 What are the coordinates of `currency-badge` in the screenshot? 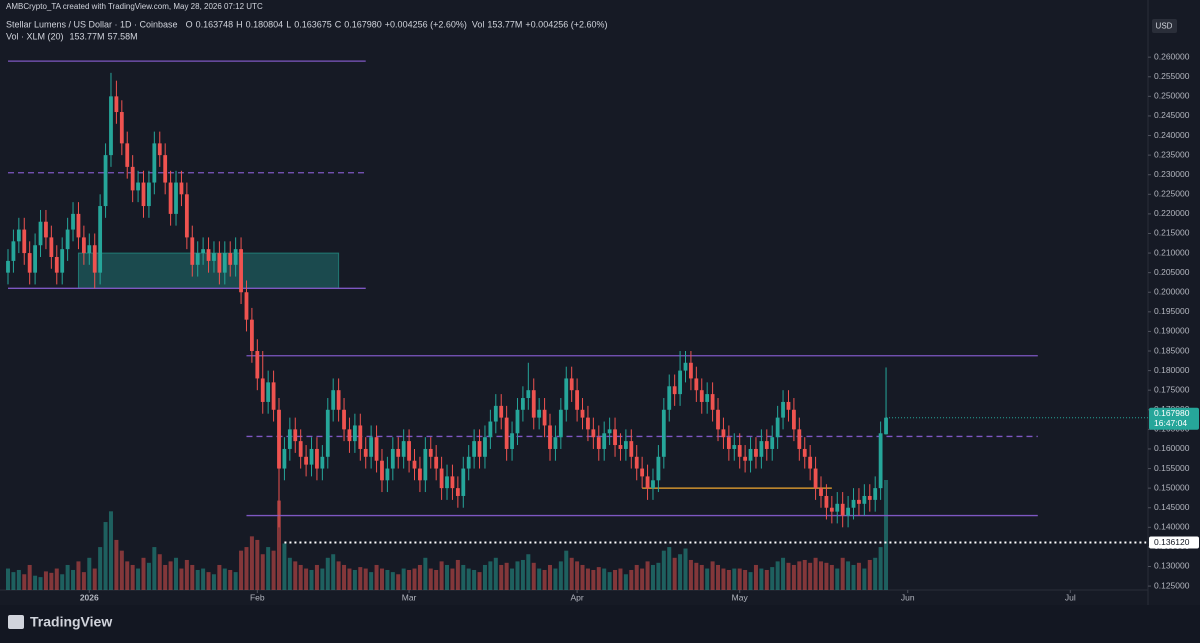 It's located at (1164, 26).